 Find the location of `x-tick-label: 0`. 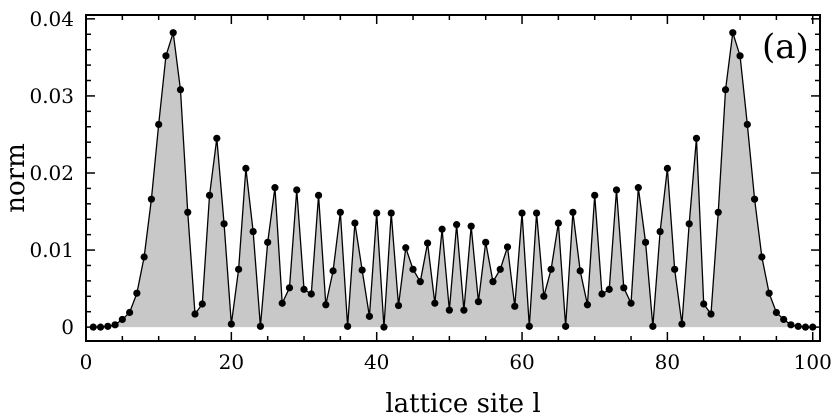

x-tick-label: 0 is located at coordinates (86, 362).